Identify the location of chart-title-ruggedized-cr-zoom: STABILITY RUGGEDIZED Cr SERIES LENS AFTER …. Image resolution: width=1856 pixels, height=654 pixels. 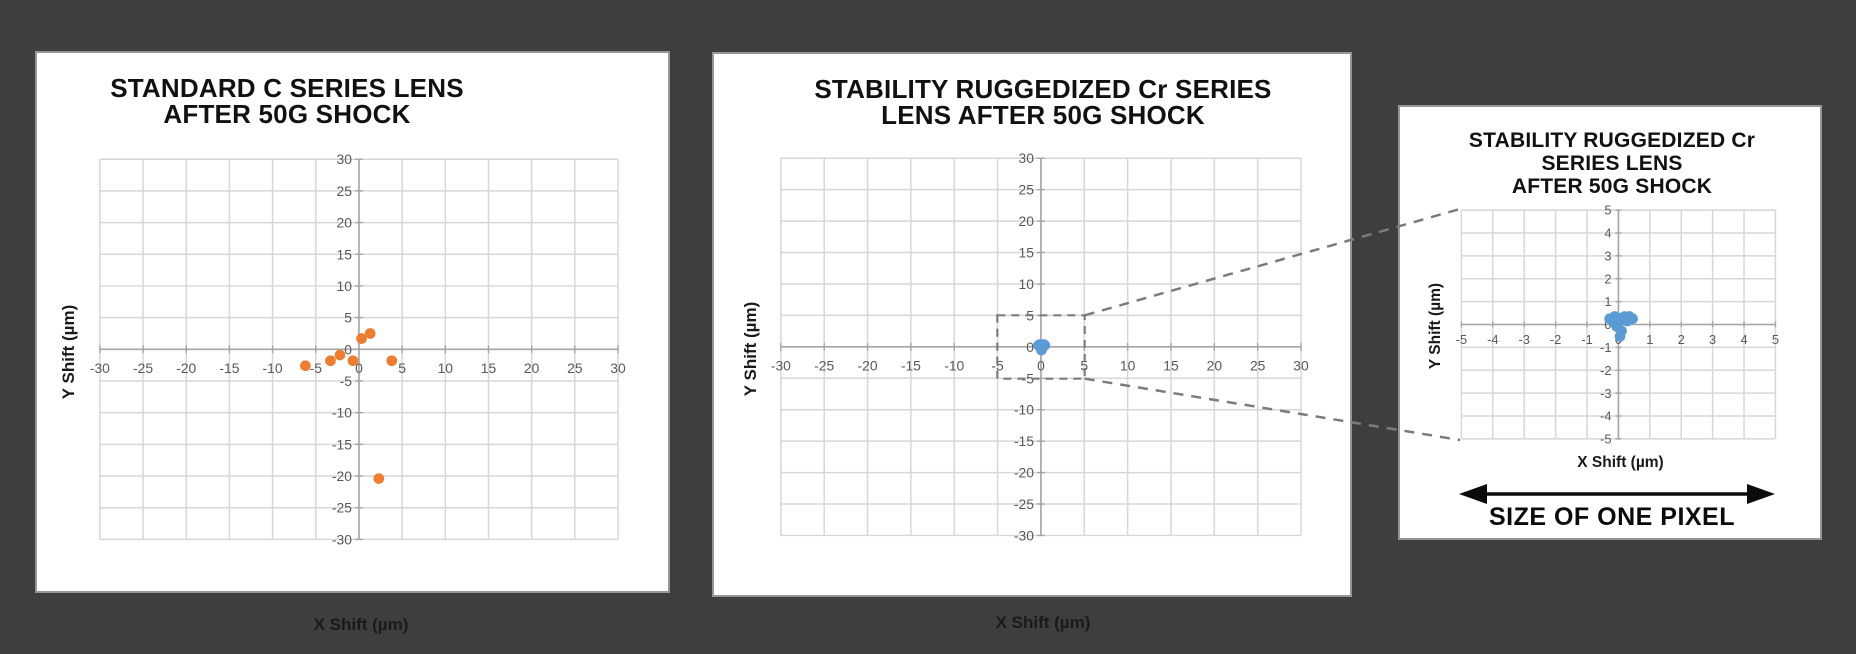
(1612, 163).